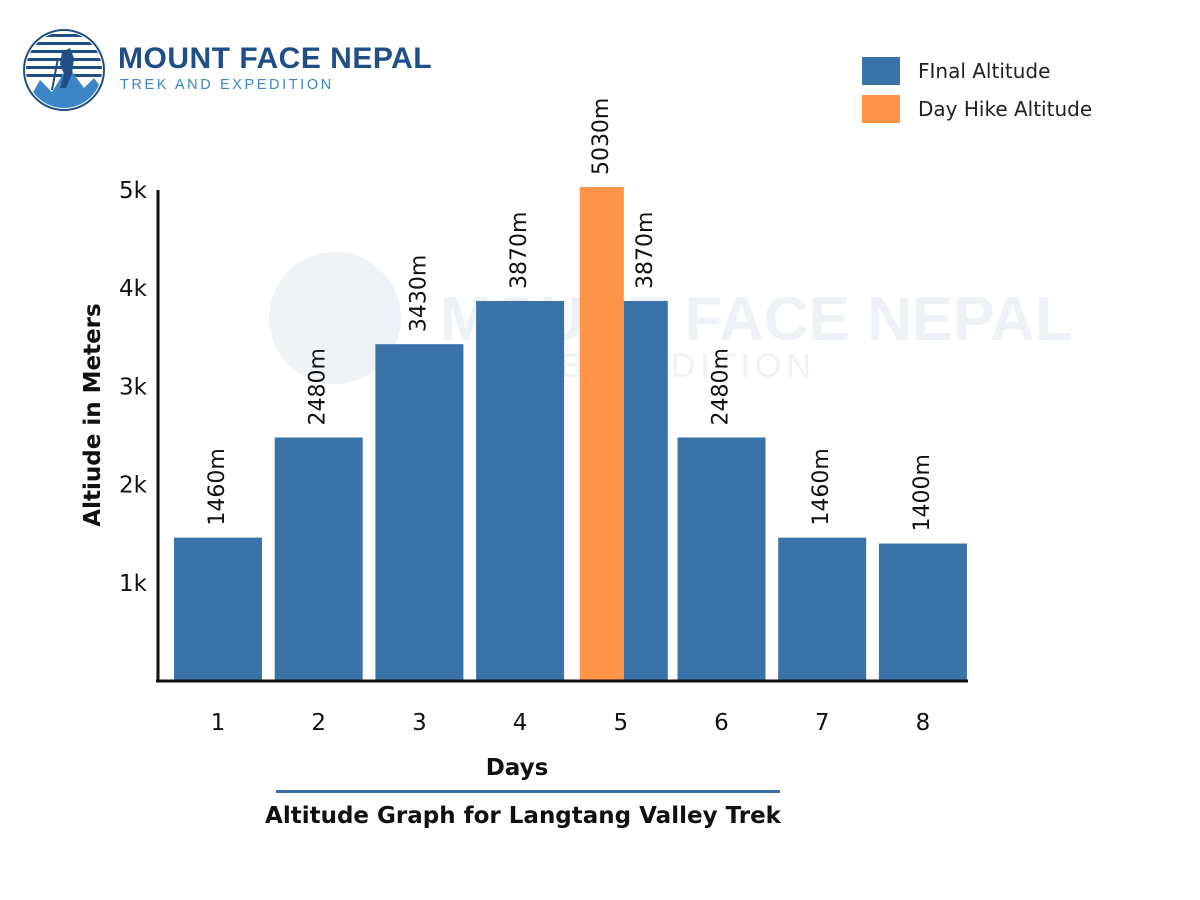 Image resolution: width=1200 pixels, height=900 pixels. Describe the element at coordinates (64, 70) in the screenshot. I see `logo-emblem-icon` at that location.